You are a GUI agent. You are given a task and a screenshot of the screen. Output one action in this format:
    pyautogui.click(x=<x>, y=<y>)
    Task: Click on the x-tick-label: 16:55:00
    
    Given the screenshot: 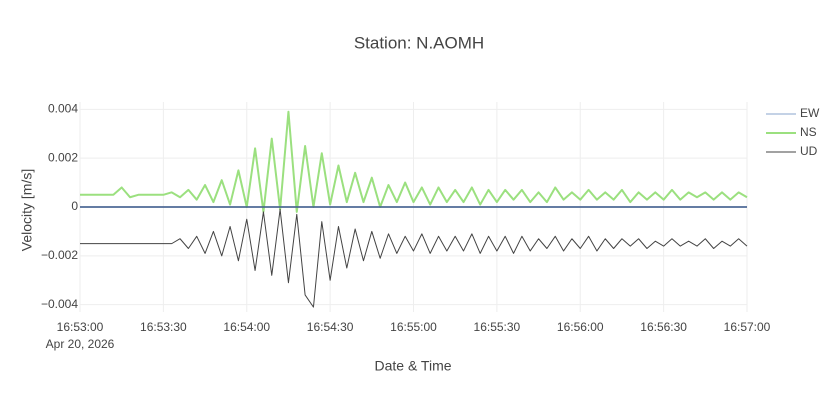 What is the action you would take?
    pyautogui.click(x=413, y=327)
    